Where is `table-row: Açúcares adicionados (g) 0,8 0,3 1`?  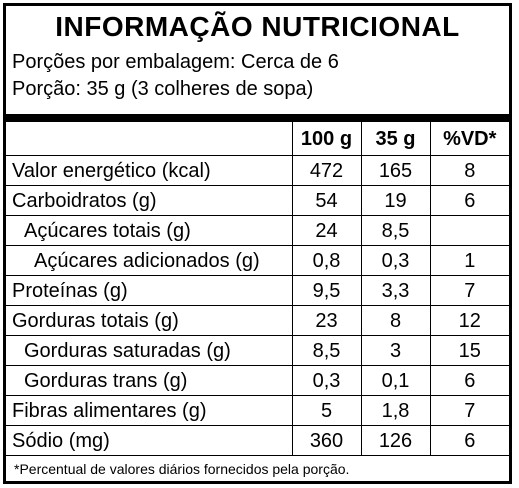
table-row: Açúcares adicionados (g) 0,8 0,3 1 is located at coordinates (257, 260).